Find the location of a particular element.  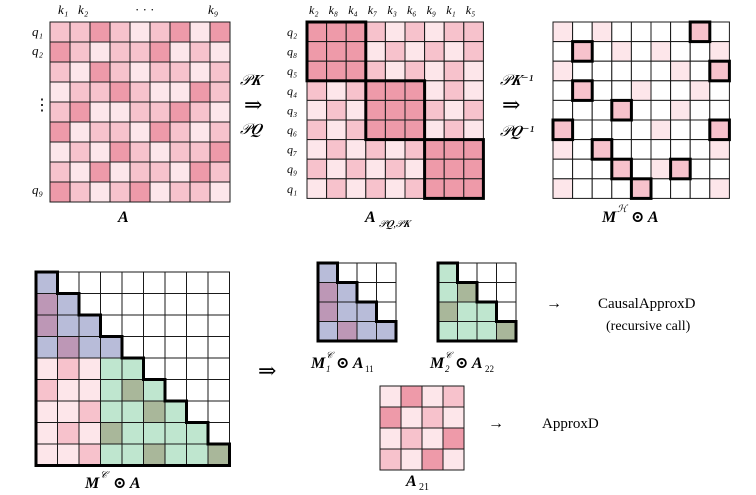

m1-causal-outline is located at coordinates (357, 302).